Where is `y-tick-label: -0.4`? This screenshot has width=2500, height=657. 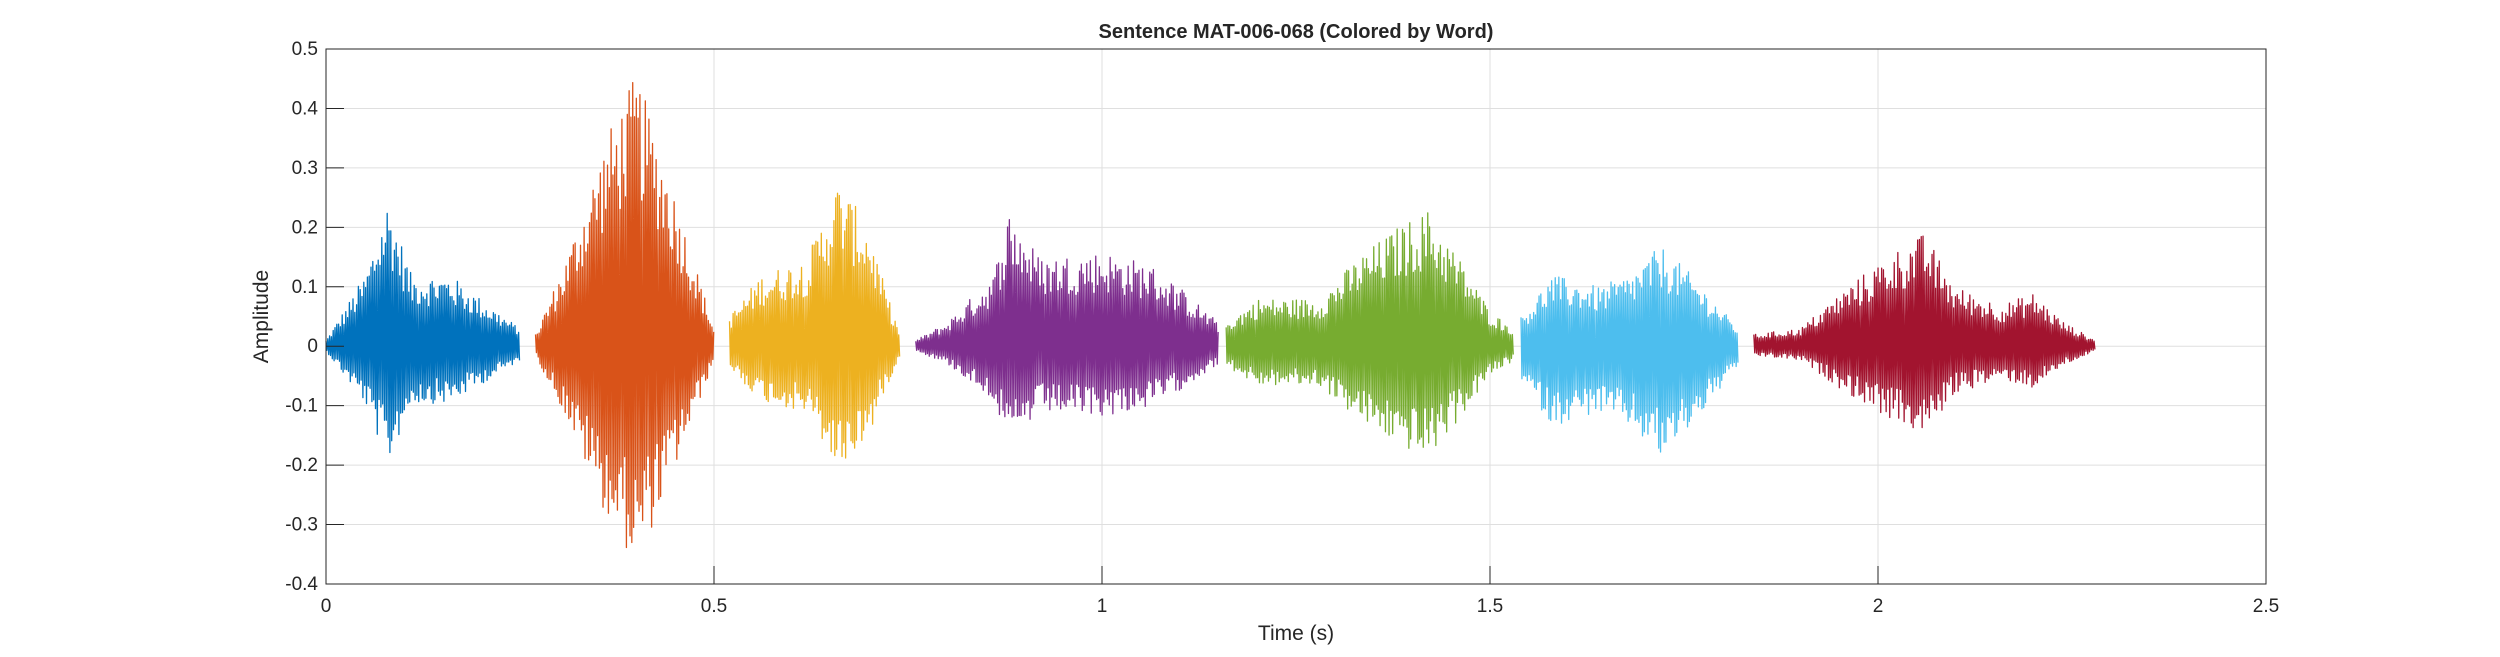
y-tick-label: -0.4 is located at coordinates (301, 584).